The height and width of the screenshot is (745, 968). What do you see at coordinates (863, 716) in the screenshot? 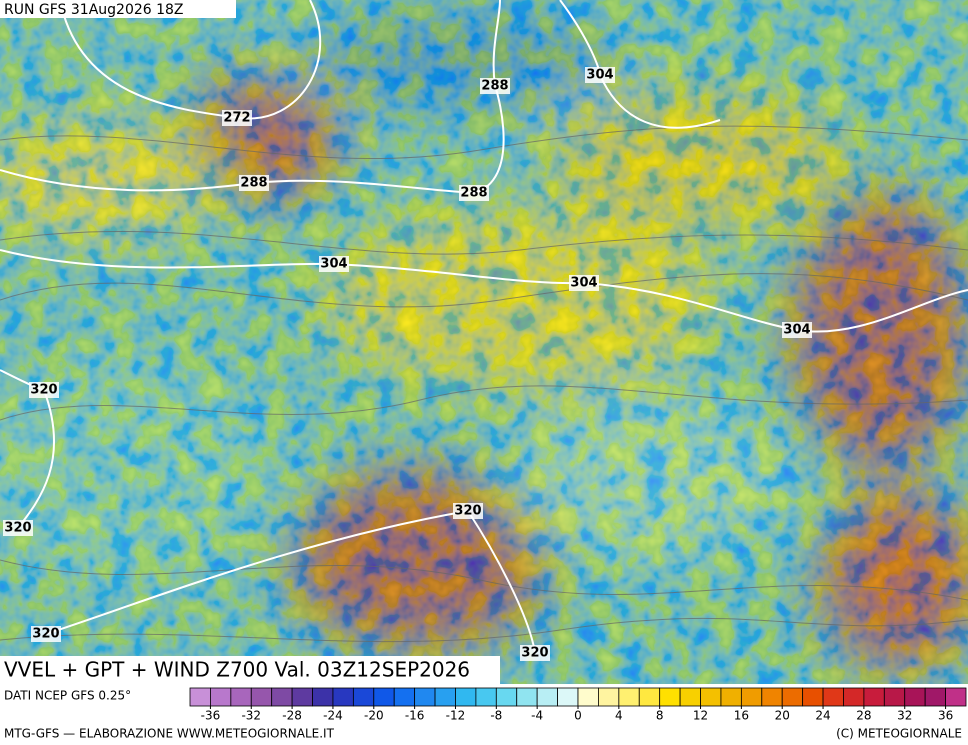
I see `colorbar-tick-label: 28` at bounding box center [863, 716].